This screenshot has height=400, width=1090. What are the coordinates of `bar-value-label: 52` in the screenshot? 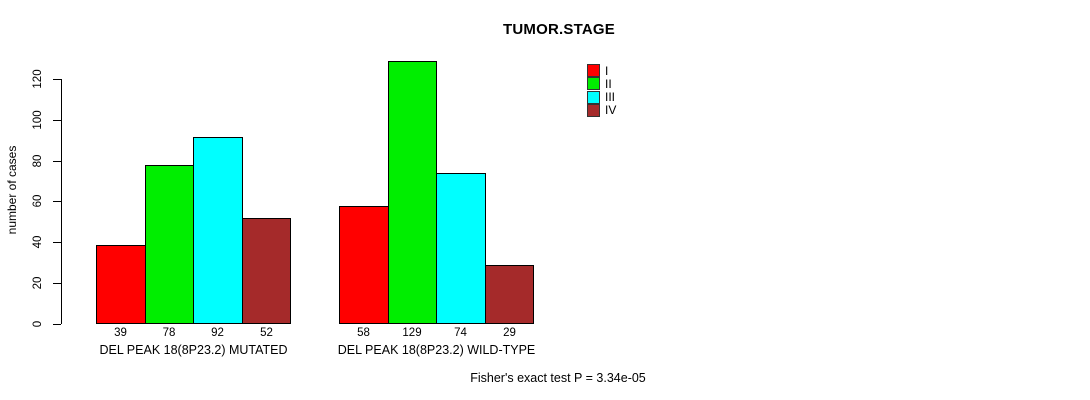 It's located at (266, 333).